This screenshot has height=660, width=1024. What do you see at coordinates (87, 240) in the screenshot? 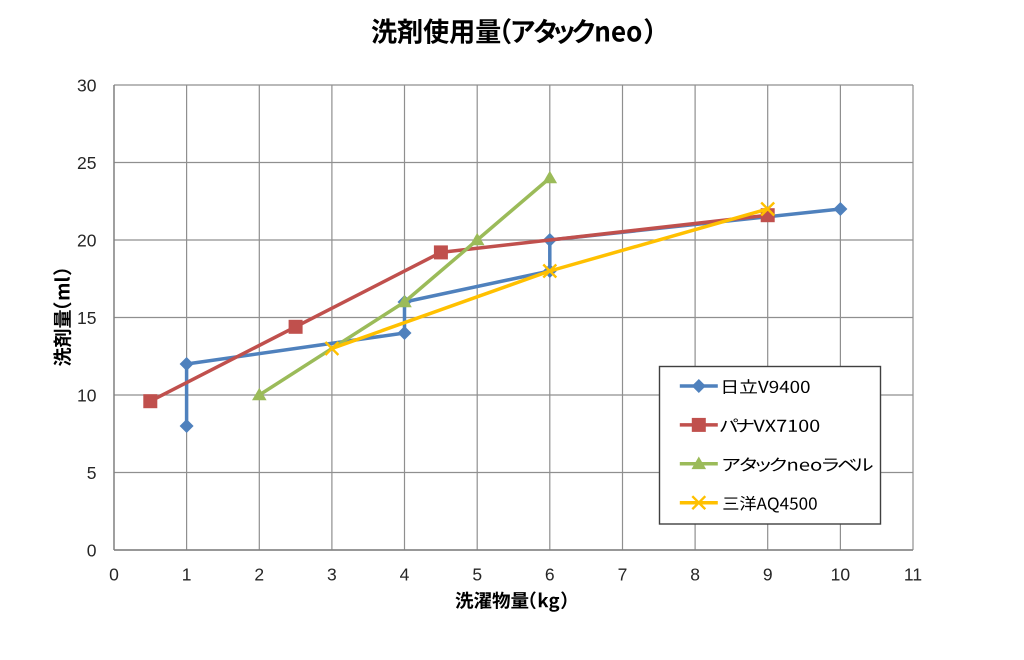
I see `svg-text: 20` at bounding box center [87, 240].